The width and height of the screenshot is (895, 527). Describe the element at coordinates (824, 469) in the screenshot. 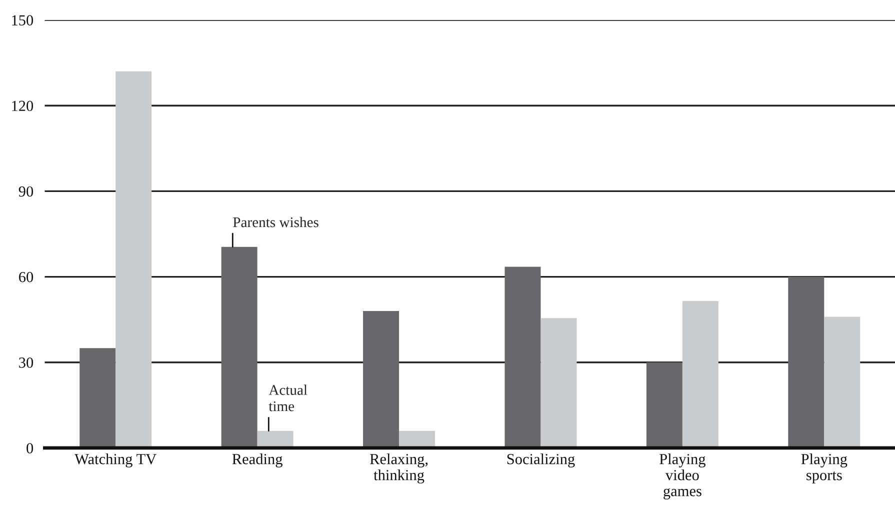

I see `x-tick-label: Playing sports` at that location.